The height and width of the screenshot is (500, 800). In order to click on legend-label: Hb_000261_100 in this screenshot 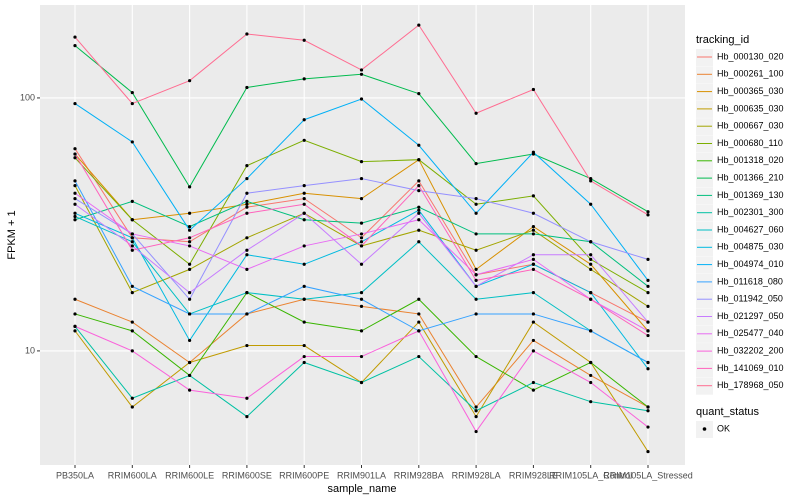, I will do `click(750, 74)`.